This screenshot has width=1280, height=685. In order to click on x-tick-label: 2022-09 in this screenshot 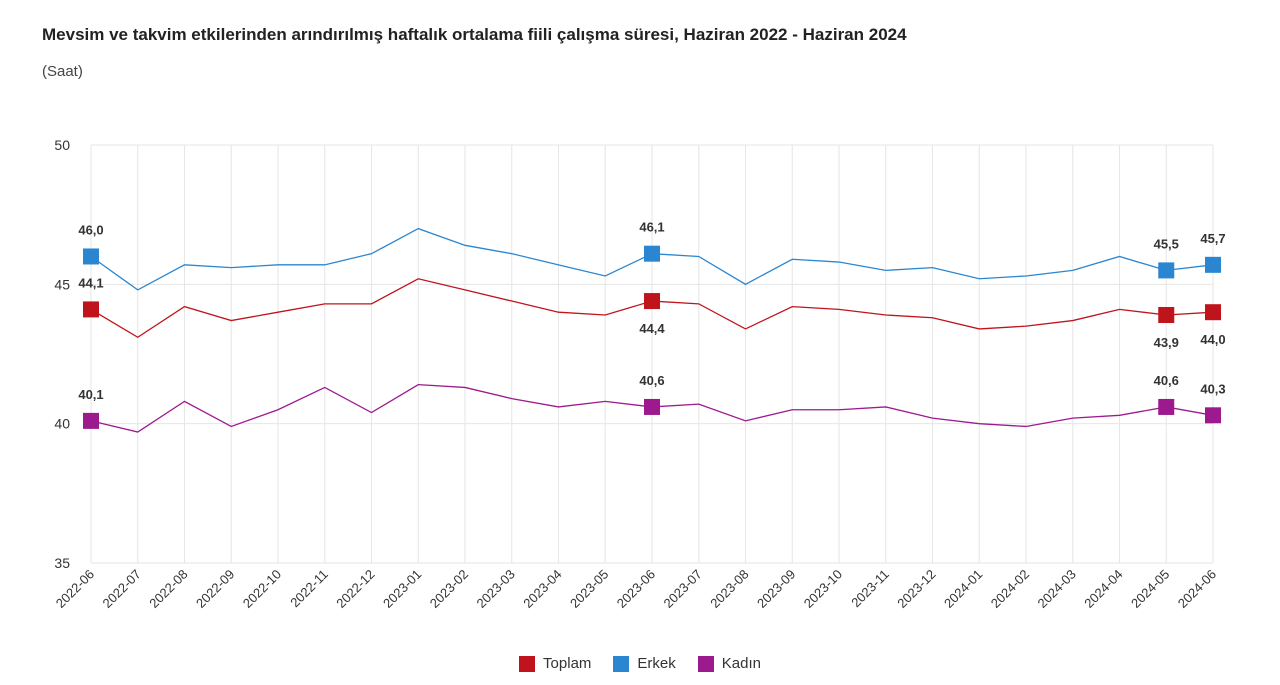, I will do `click(215, 589)`.